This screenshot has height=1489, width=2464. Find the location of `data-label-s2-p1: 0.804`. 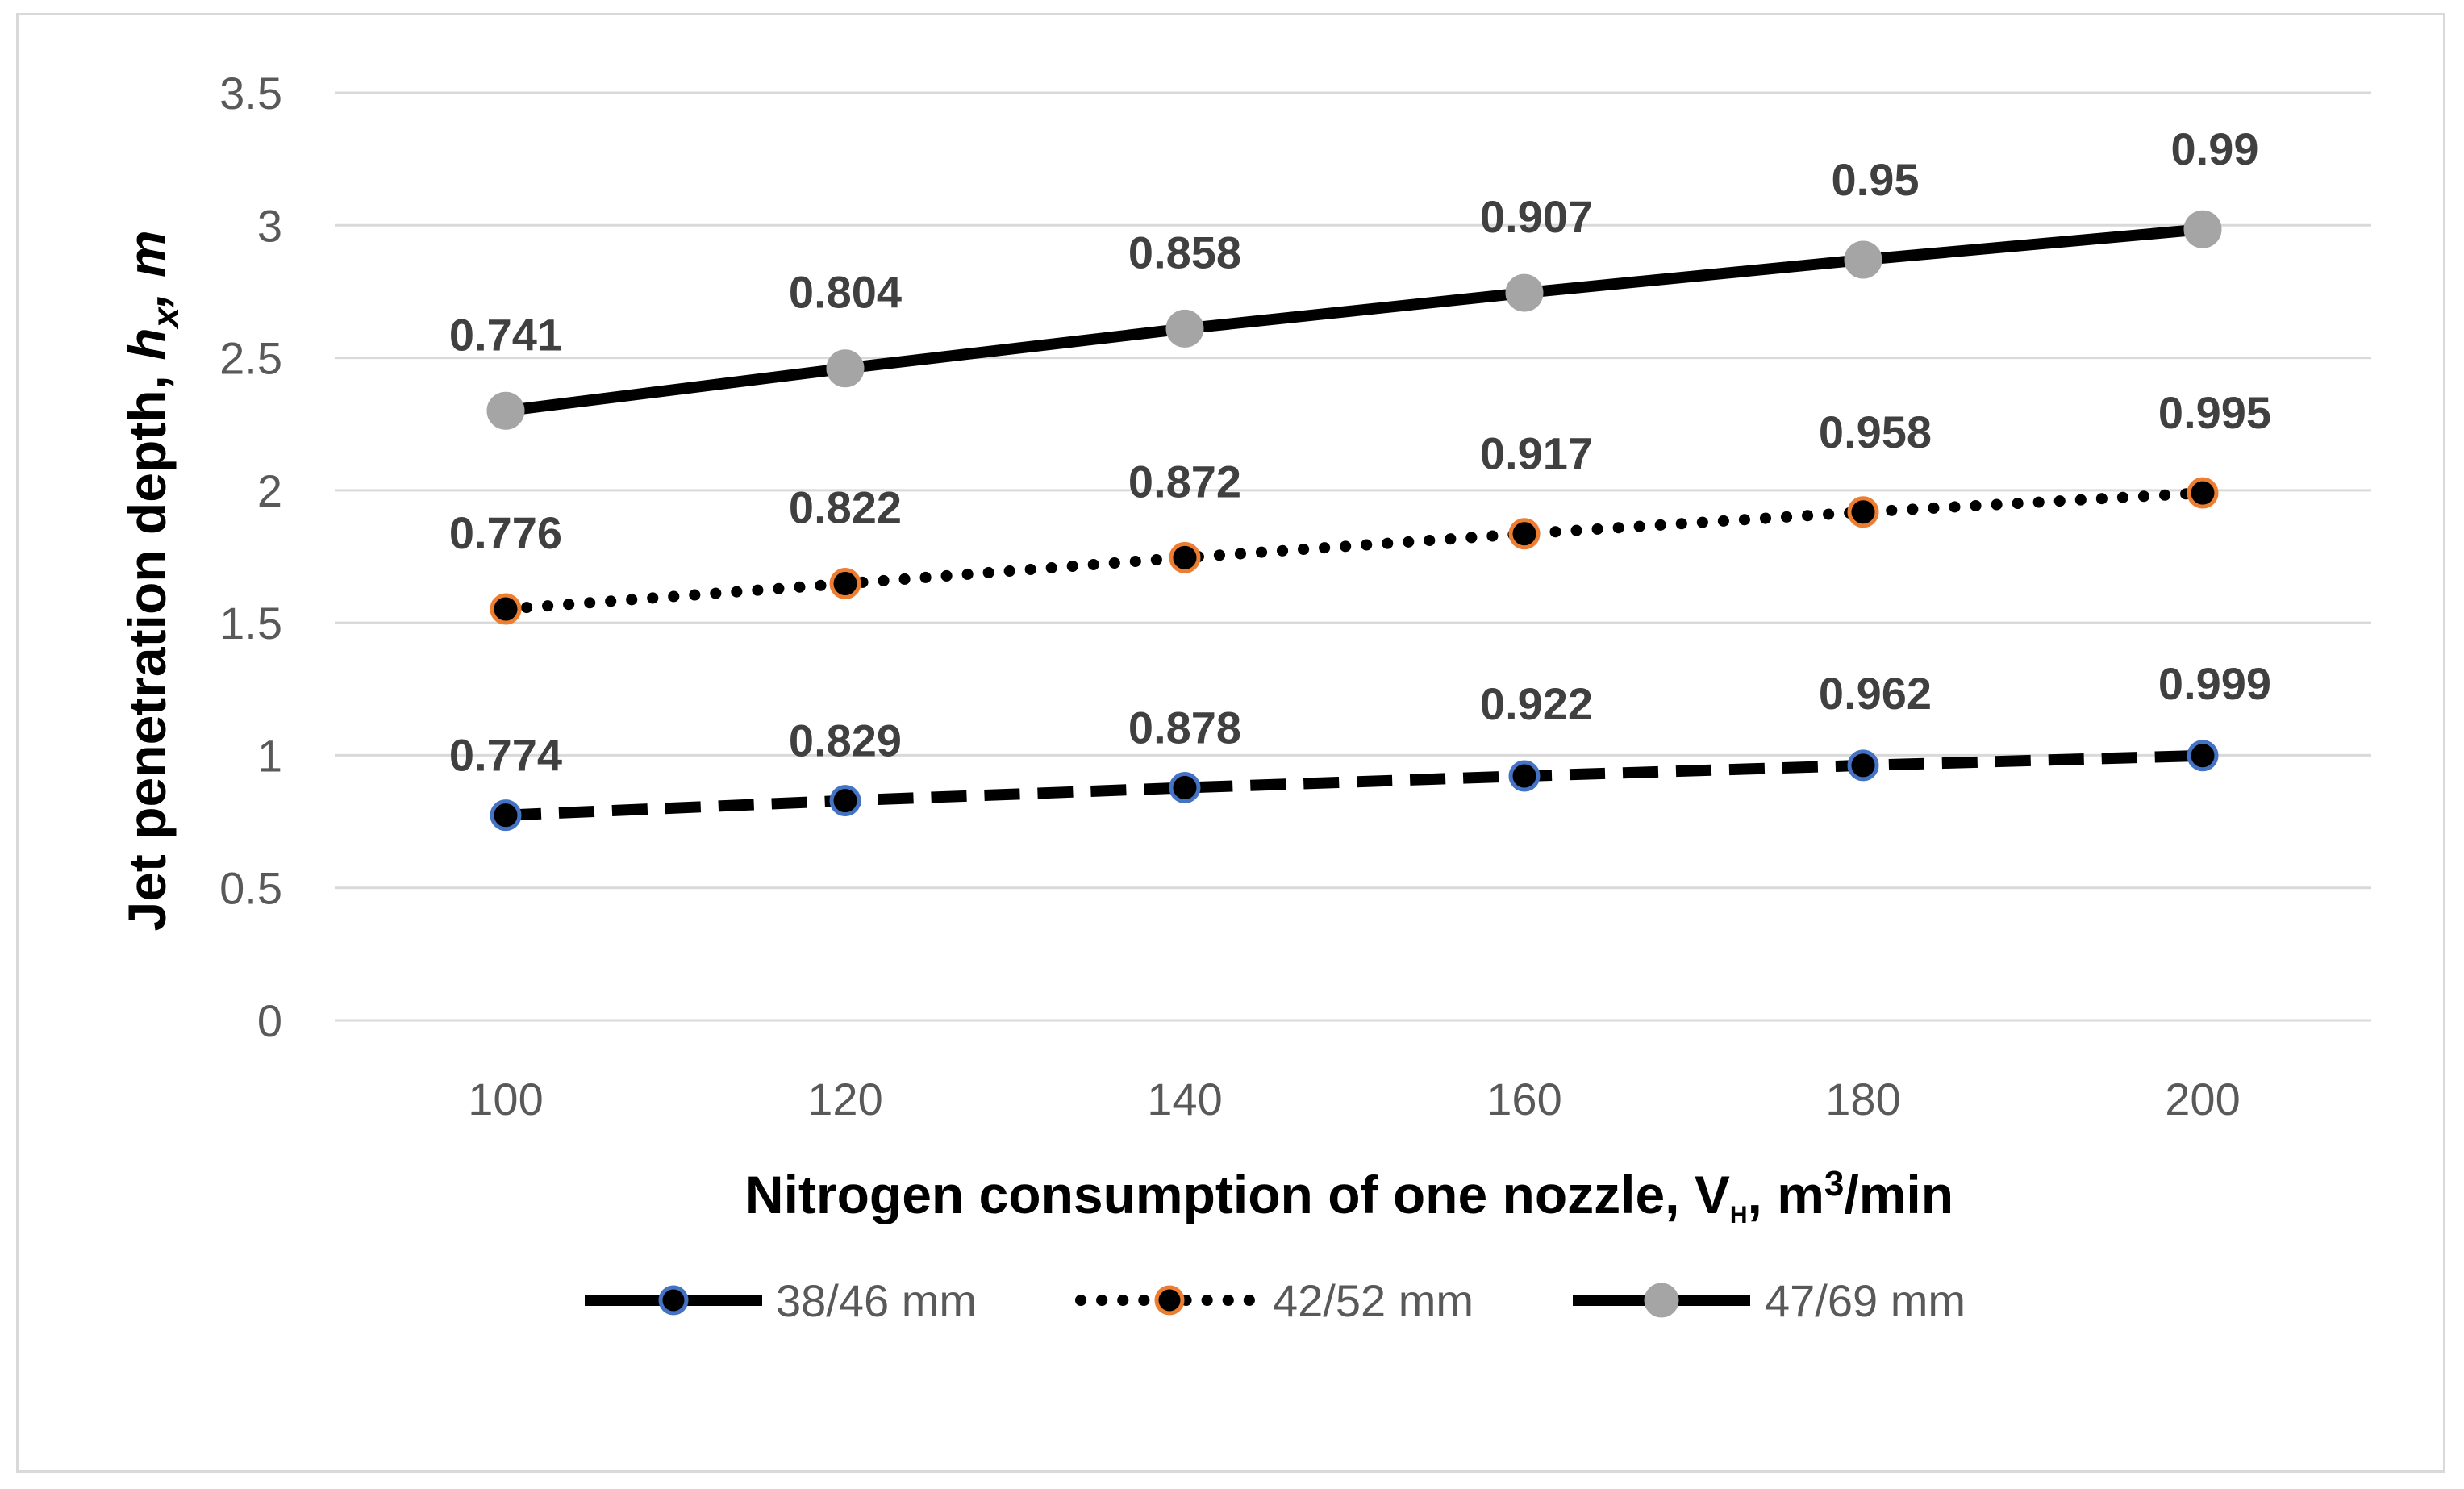

data-label-s2-p1: 0.804 is located at coordinates (845, 292).